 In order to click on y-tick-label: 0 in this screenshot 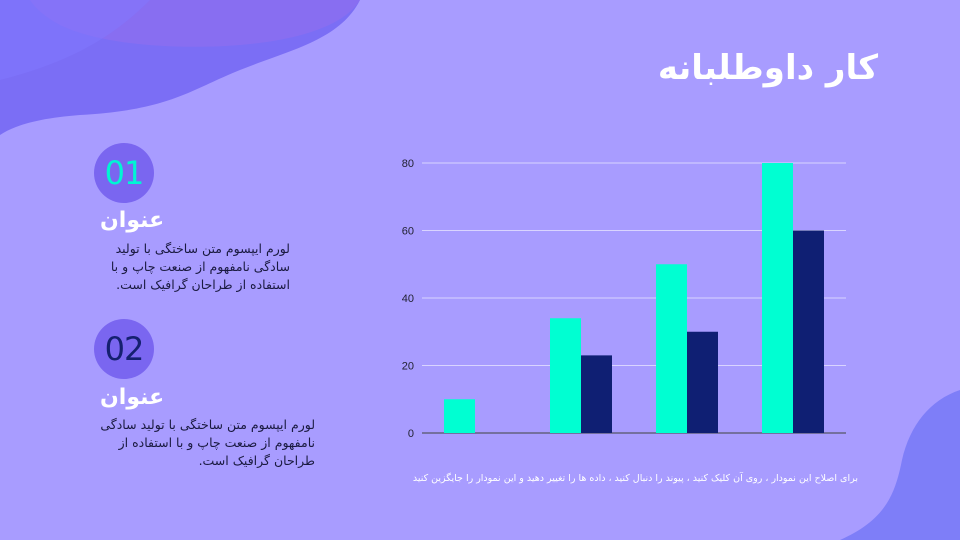, I will do `click(411, 434)`.